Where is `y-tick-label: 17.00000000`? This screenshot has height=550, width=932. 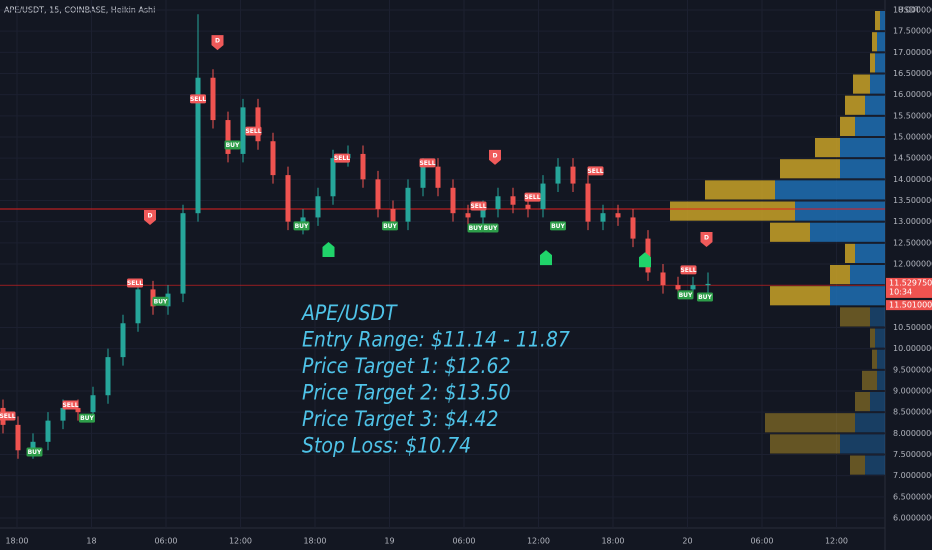 y-tick-label: 17.00000000 is located at coordinates (912, 52).